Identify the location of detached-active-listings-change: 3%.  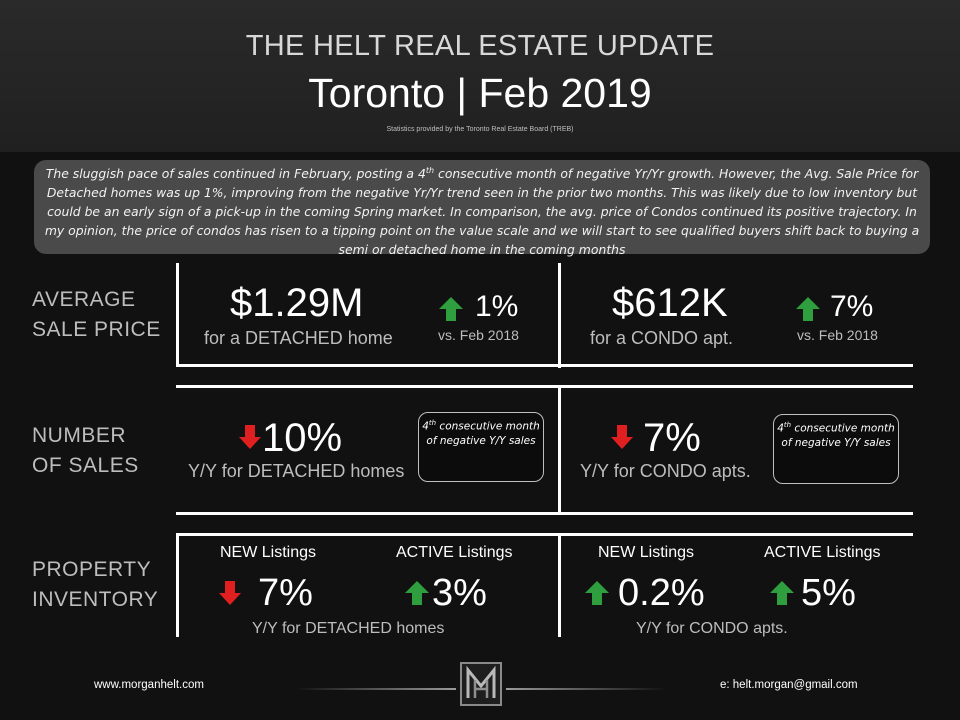
(459, 593).